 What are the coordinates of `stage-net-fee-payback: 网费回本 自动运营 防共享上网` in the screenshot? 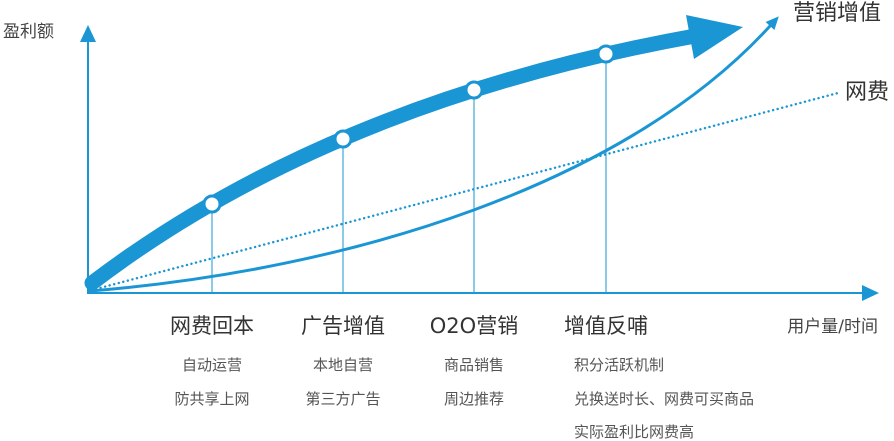 It's located at (212, 361).